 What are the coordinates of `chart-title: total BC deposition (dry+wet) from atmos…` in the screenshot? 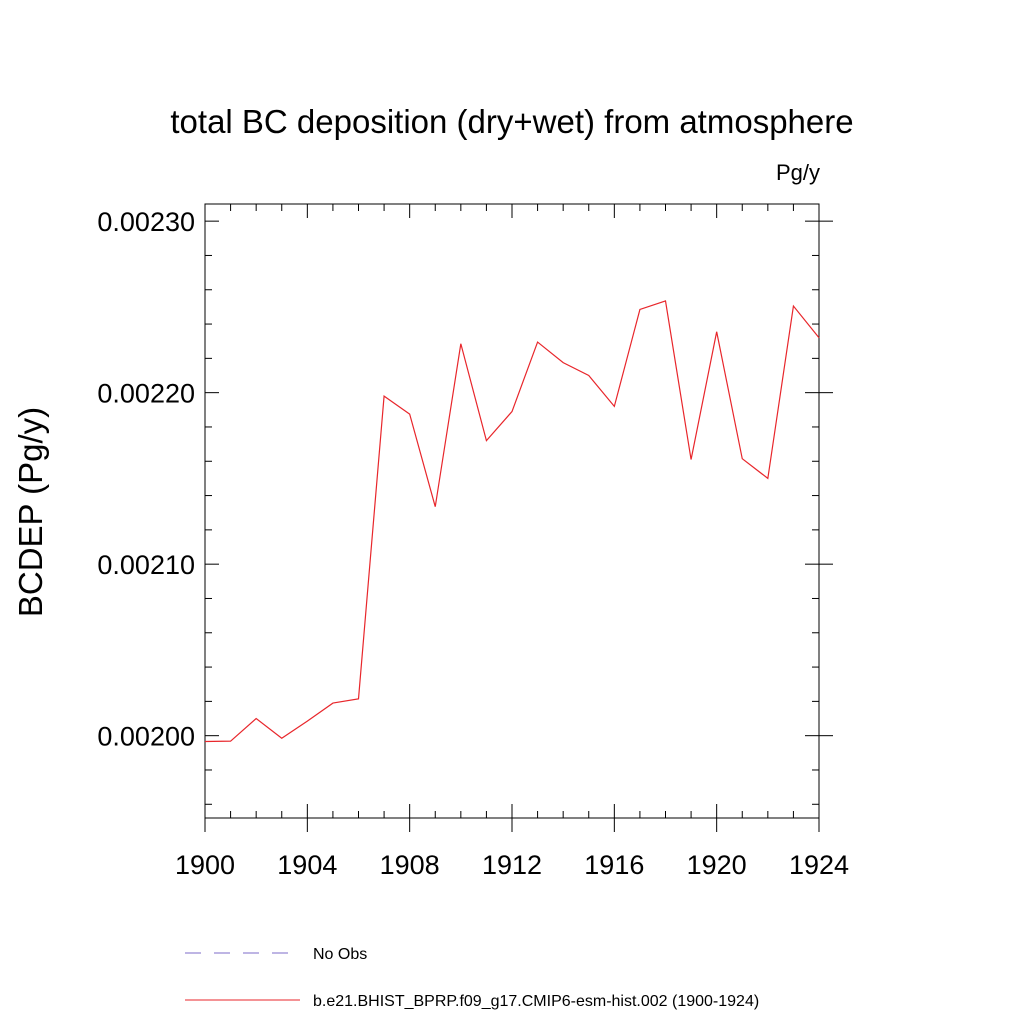 It's located at (511, 121).